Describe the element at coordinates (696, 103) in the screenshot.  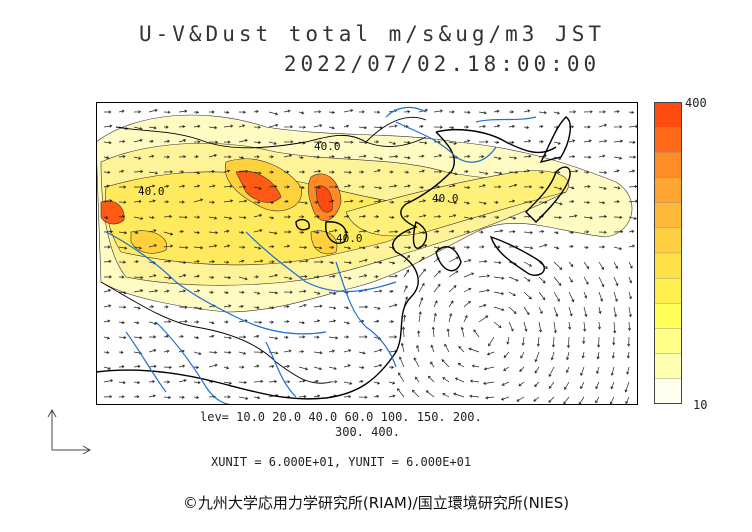
I see `colorbar-max-label: 400` at that location.